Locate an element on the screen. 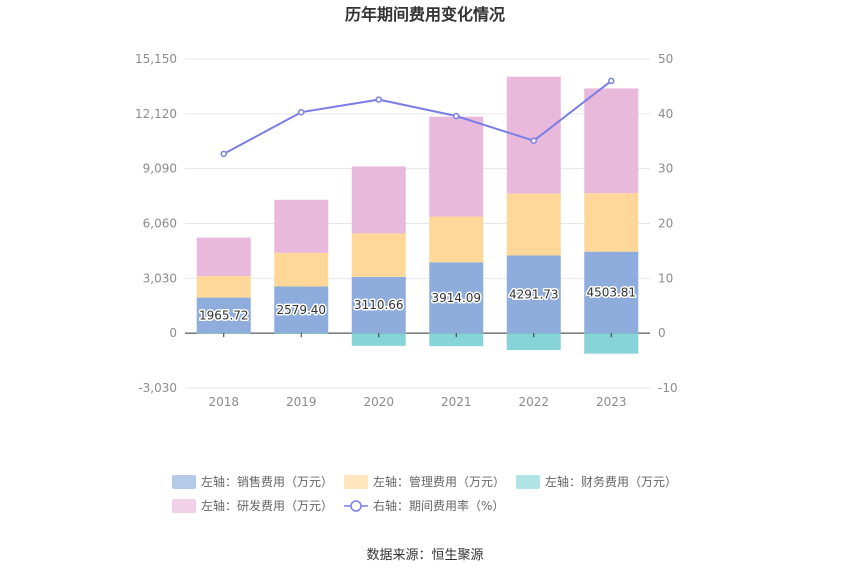  rate-point-2022 is located at coordinates (533, 140).